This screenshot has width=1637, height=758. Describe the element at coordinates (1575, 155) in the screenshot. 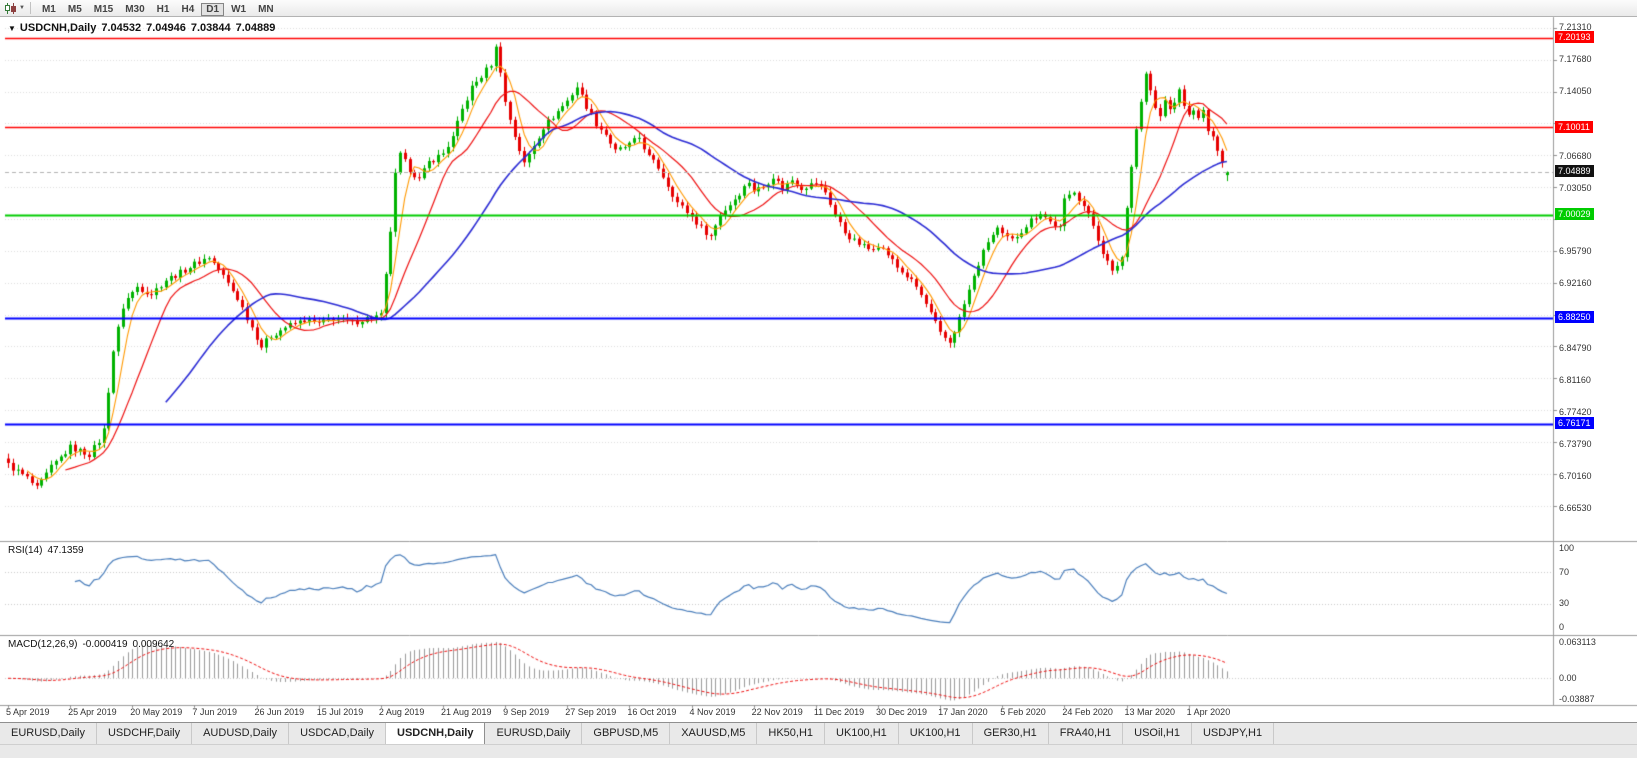

I see `price-tick: 7.06680` at that location.